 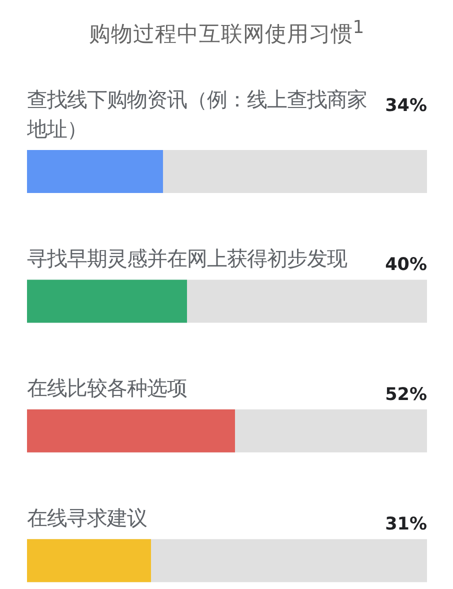 I want to click on data-label: 34%, so click(x=406, y=106).